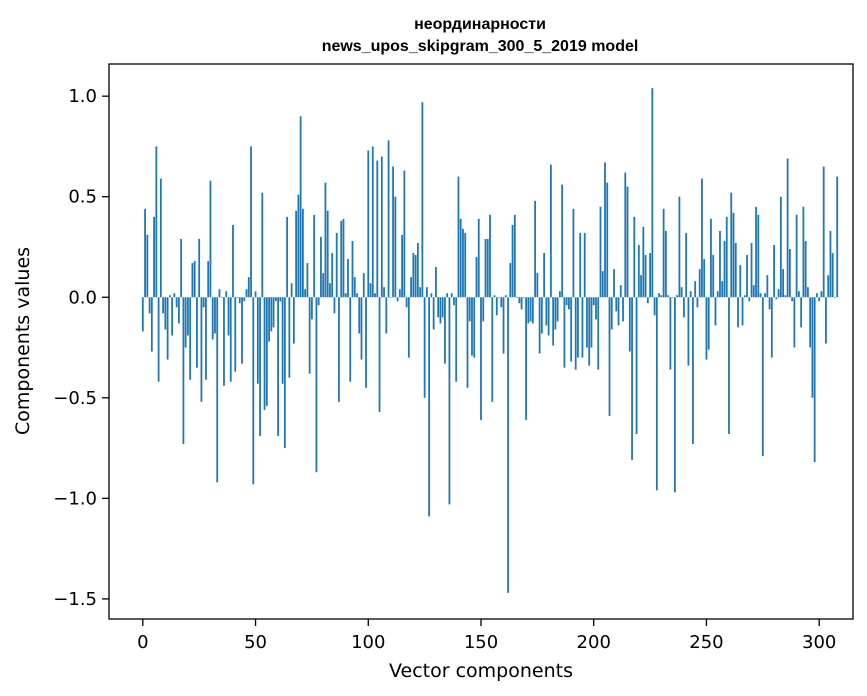 Image resolution: width=867 pixels, height=696 pixels. What do you see at coordinates (481, 642) in the screenshot?
I see `x-tick-label-150: 150` at bounding box center [481, 642].